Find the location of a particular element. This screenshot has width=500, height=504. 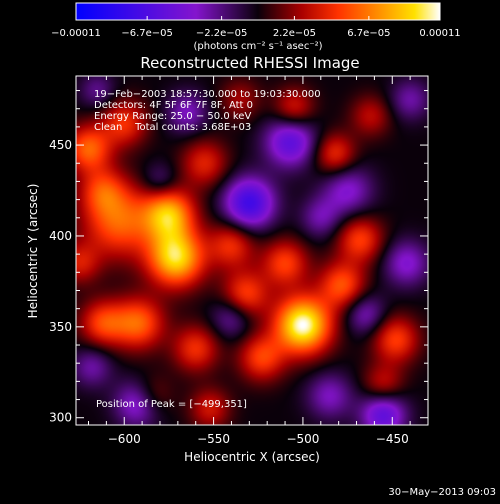

colorbar-unit-label: (photons cm⁻² s⁻¹ asec⁻²) is located at coordinates (257, 46).